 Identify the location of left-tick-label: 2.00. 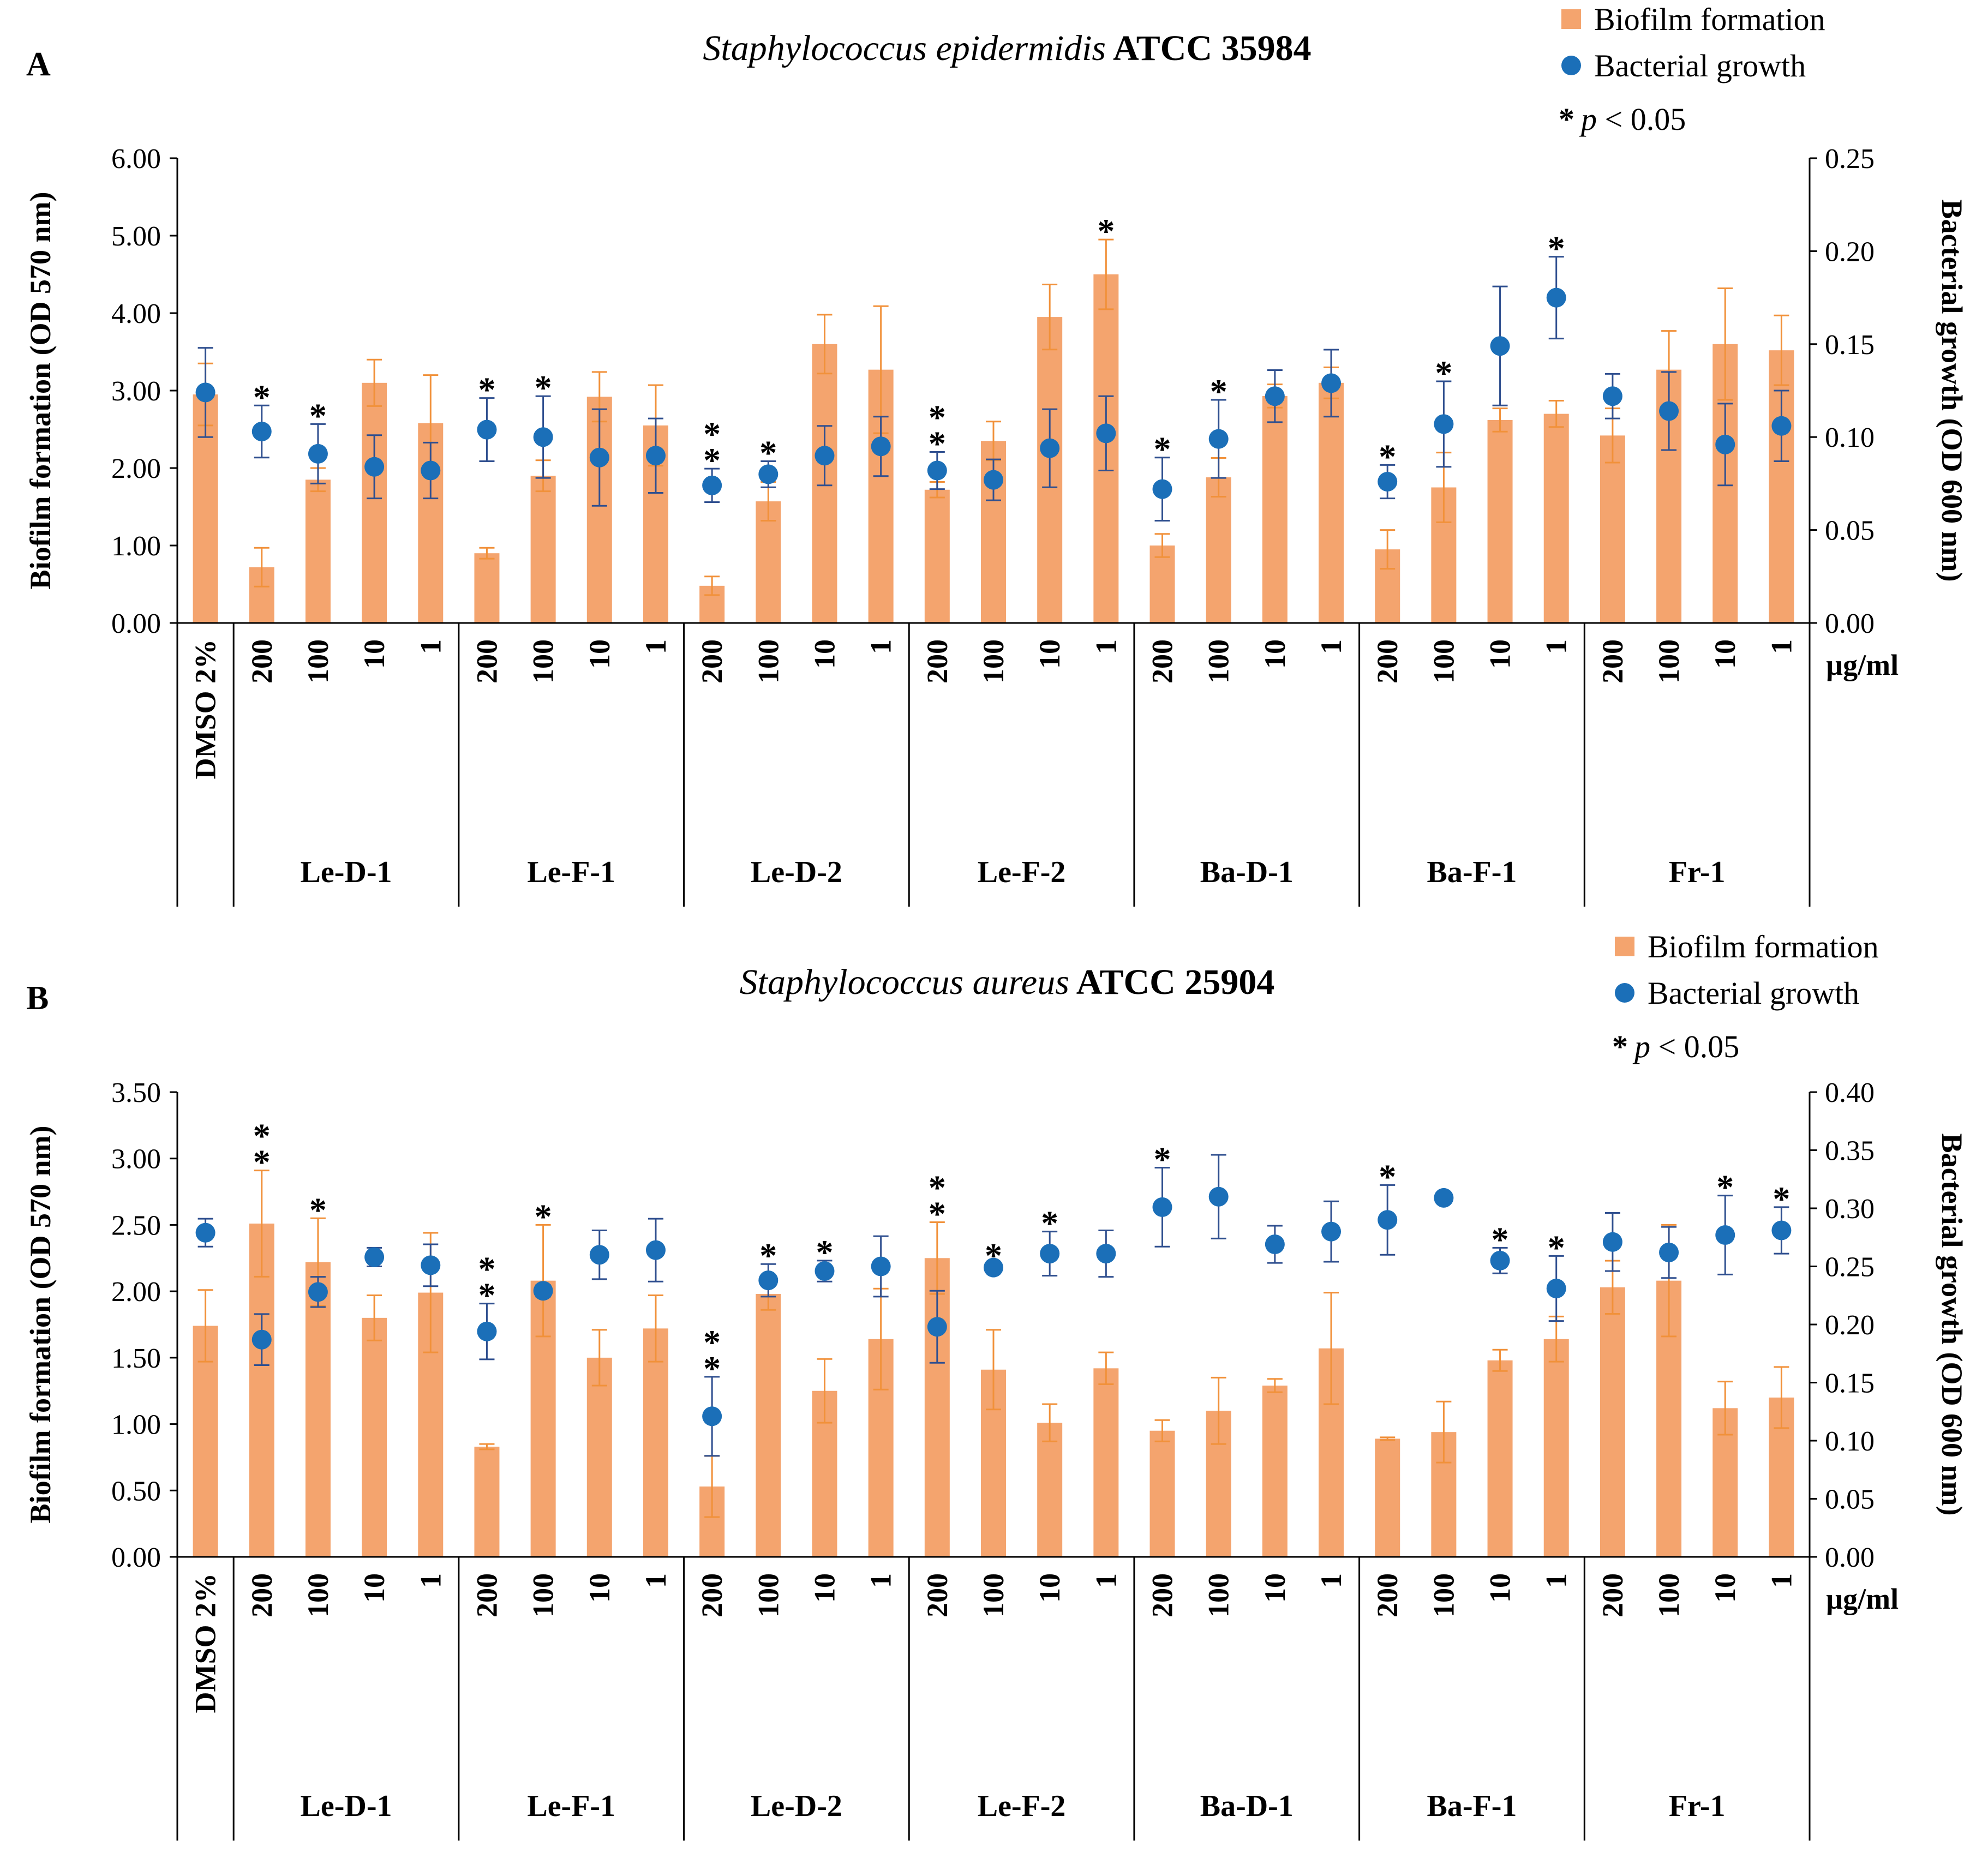
(136, 468).